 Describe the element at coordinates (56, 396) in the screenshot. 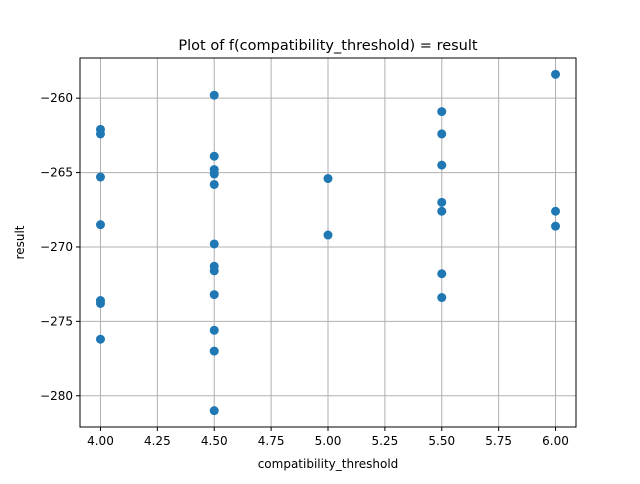

I see `y-tick-label: −280` at that location.